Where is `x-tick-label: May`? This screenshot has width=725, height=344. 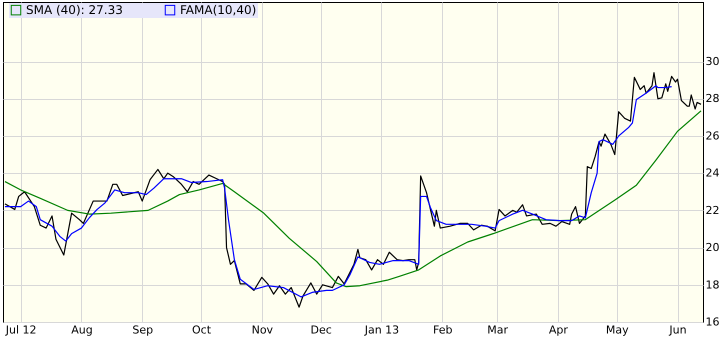 x-tick-label: May is located at coordinates (618, 330).